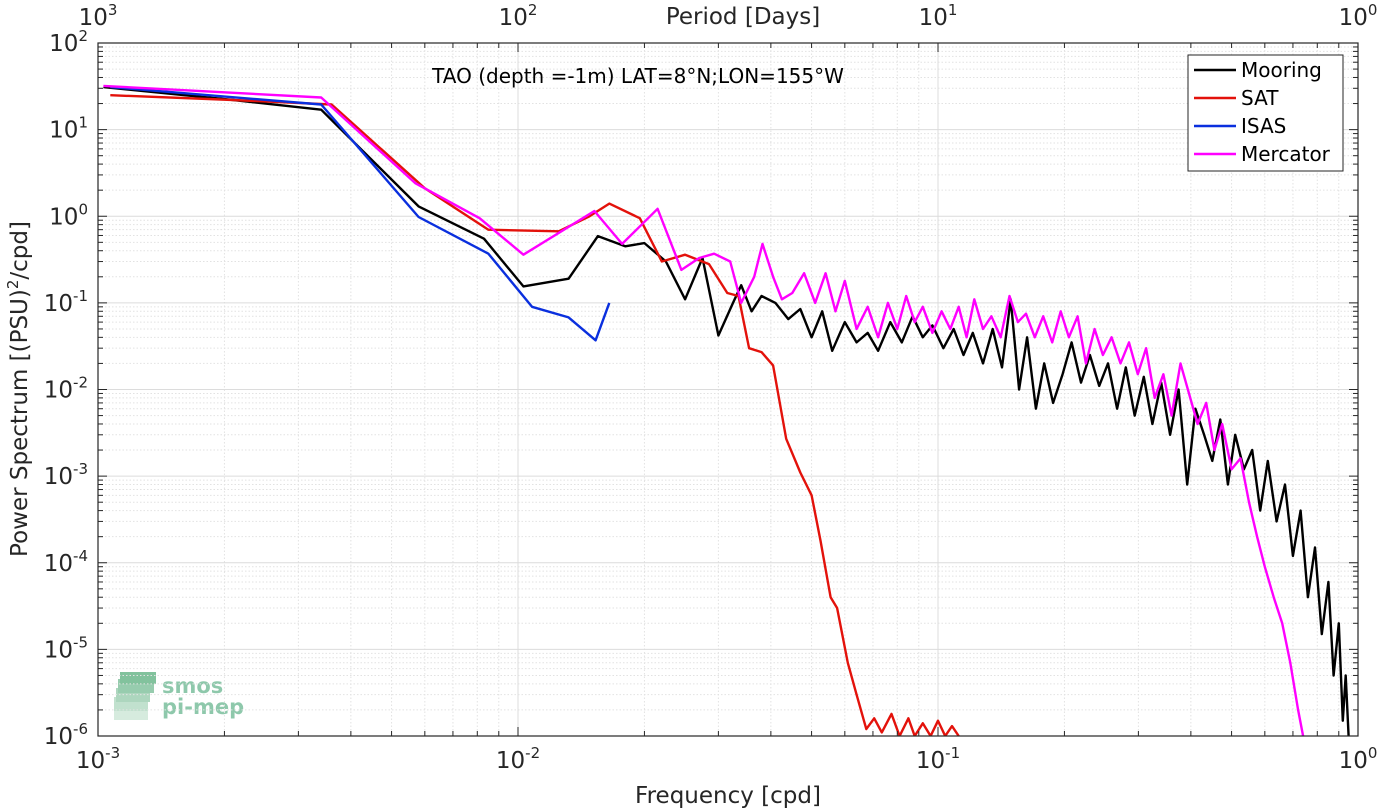  I want to click on y-axis-label-sup: 2, so click(13, 285).